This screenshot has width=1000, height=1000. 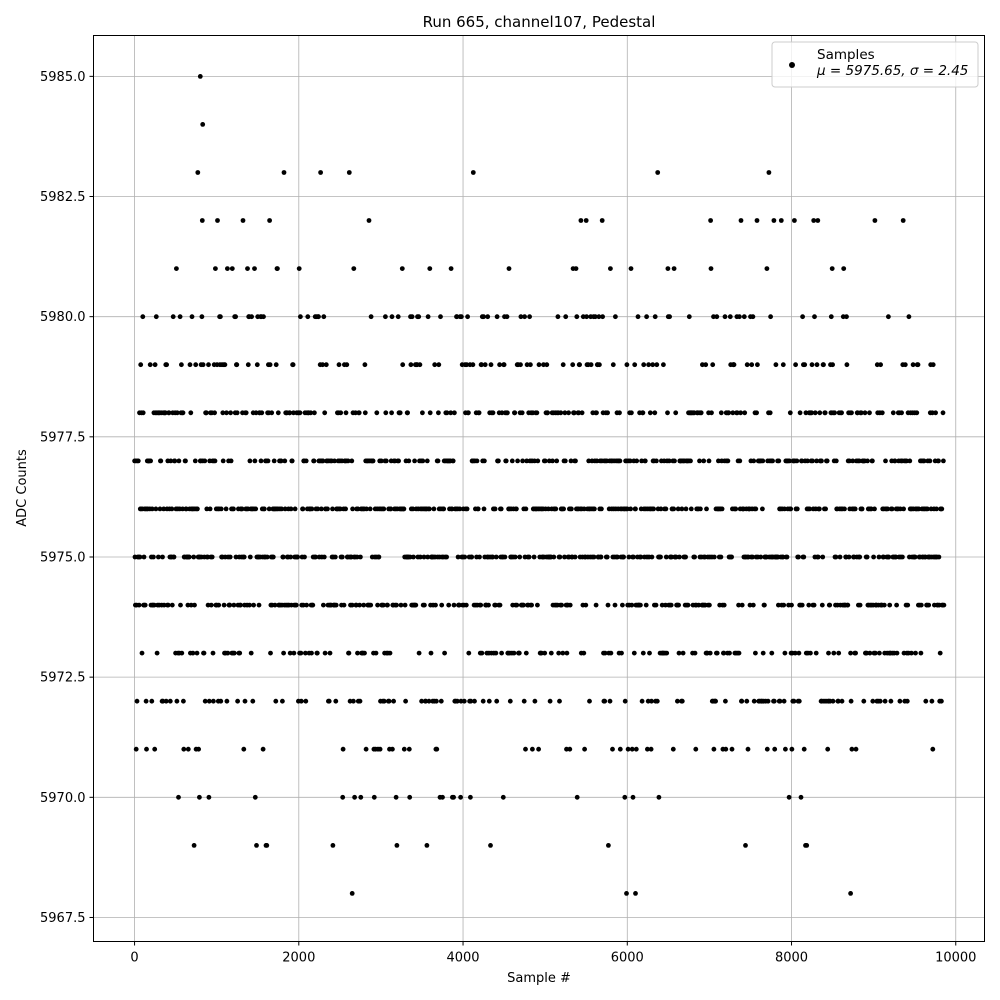 I want to click on outlier-point, so click(x=203, y=124).